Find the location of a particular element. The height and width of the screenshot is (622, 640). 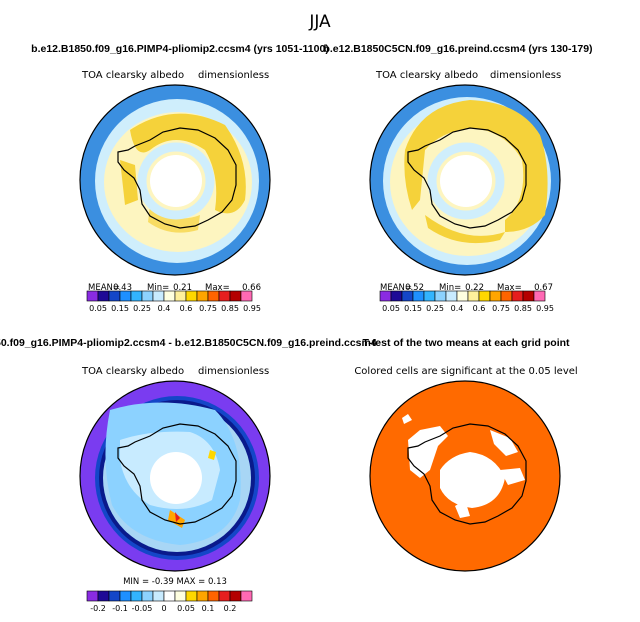

panel-2-antarctica-coastline is located at coordinates (467, 178).